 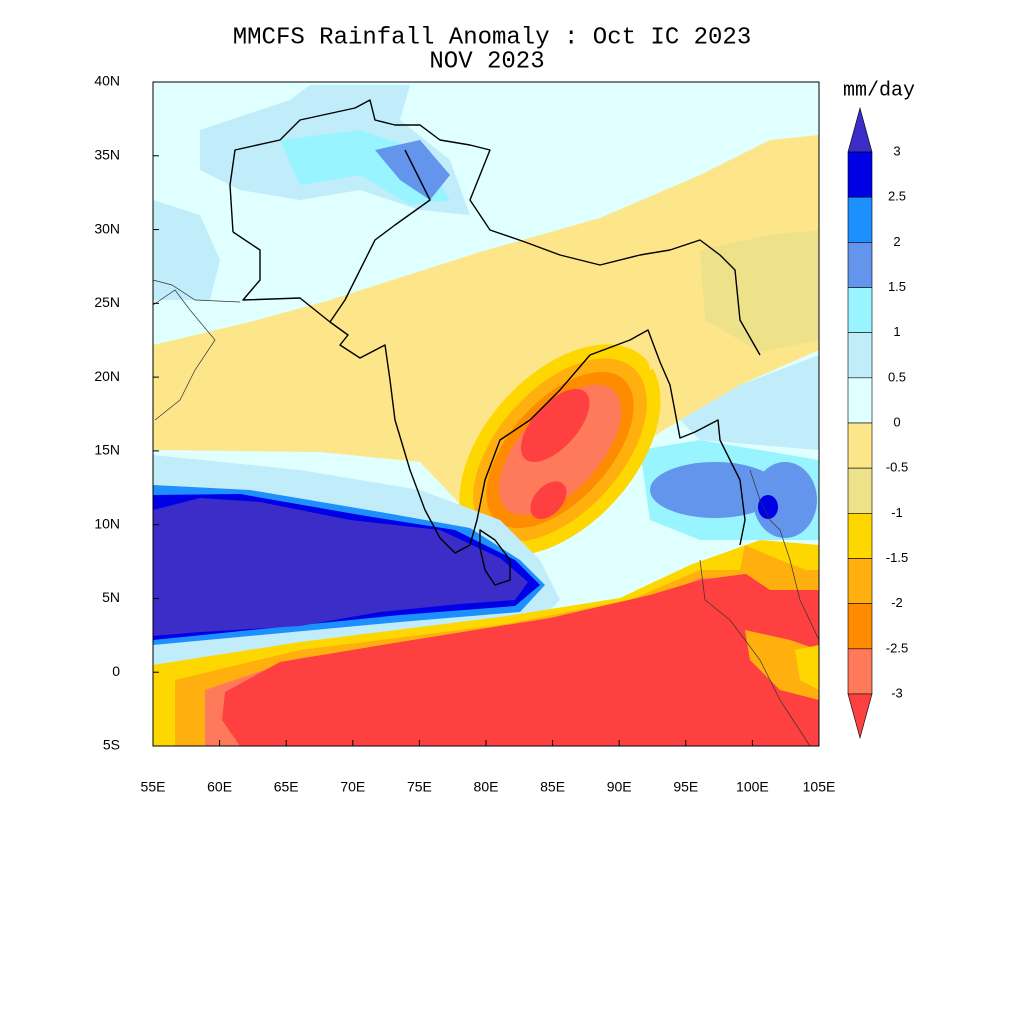 I want to click on colorbar-tick-label: 2, so click(x=896, y=241).